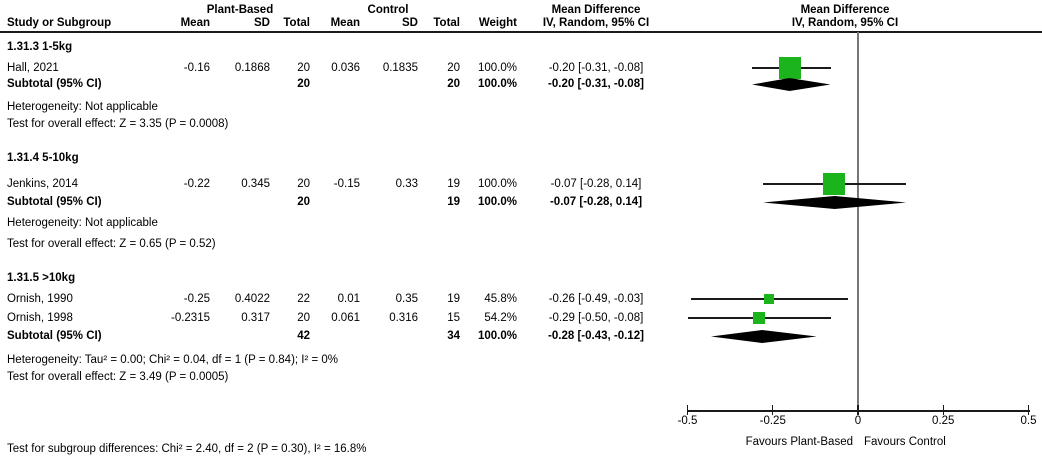 The image size is (1042, 461). Describe the element at coordinates (845, 10) in the screenshot. I see `plot-column-header: Mean Difference` at that location.